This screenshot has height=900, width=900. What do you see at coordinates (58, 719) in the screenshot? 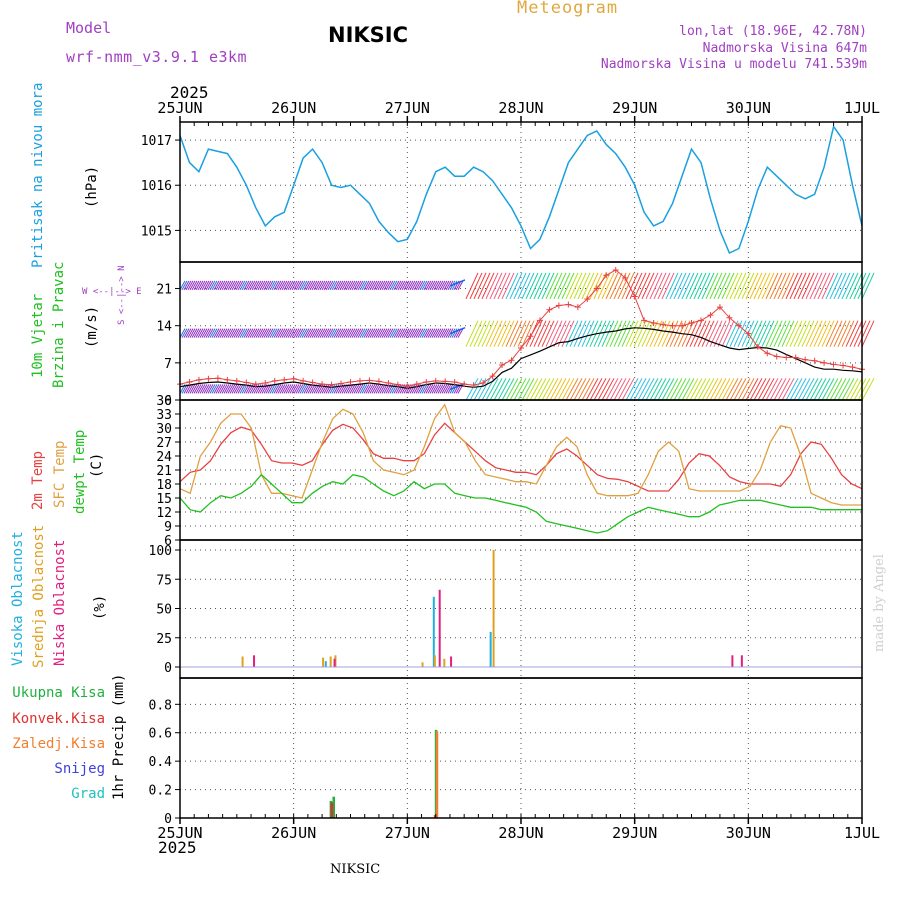
I see `p5-legend-conv: Konvek.Kisa` at bounding box center [58, 719].